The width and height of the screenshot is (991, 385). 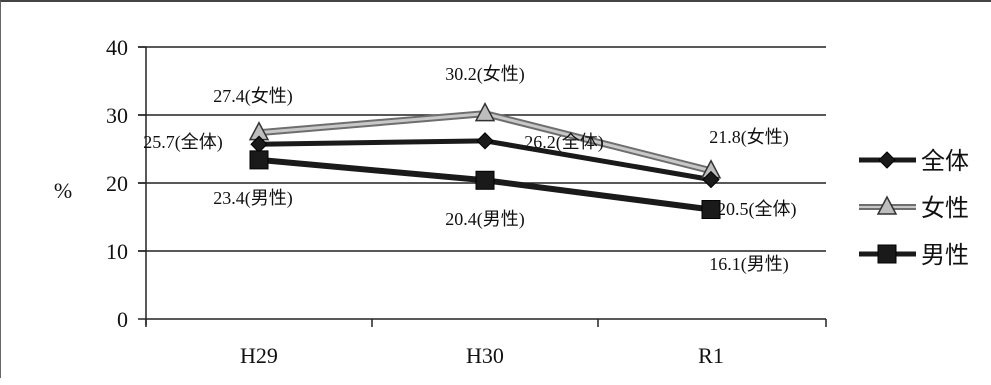 I want to click on legend-label-男性: 男性, so click(x=945, y=255).